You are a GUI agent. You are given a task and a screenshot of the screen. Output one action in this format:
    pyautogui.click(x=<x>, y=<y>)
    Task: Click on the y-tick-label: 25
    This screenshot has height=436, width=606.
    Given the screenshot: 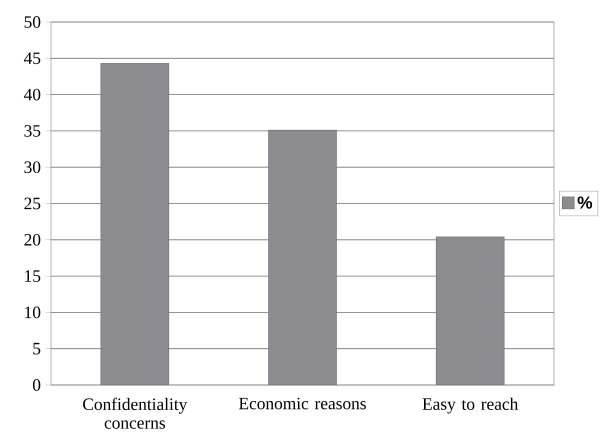 What is the action you would take?
    pyautogui.click(x=32, y=204)
    